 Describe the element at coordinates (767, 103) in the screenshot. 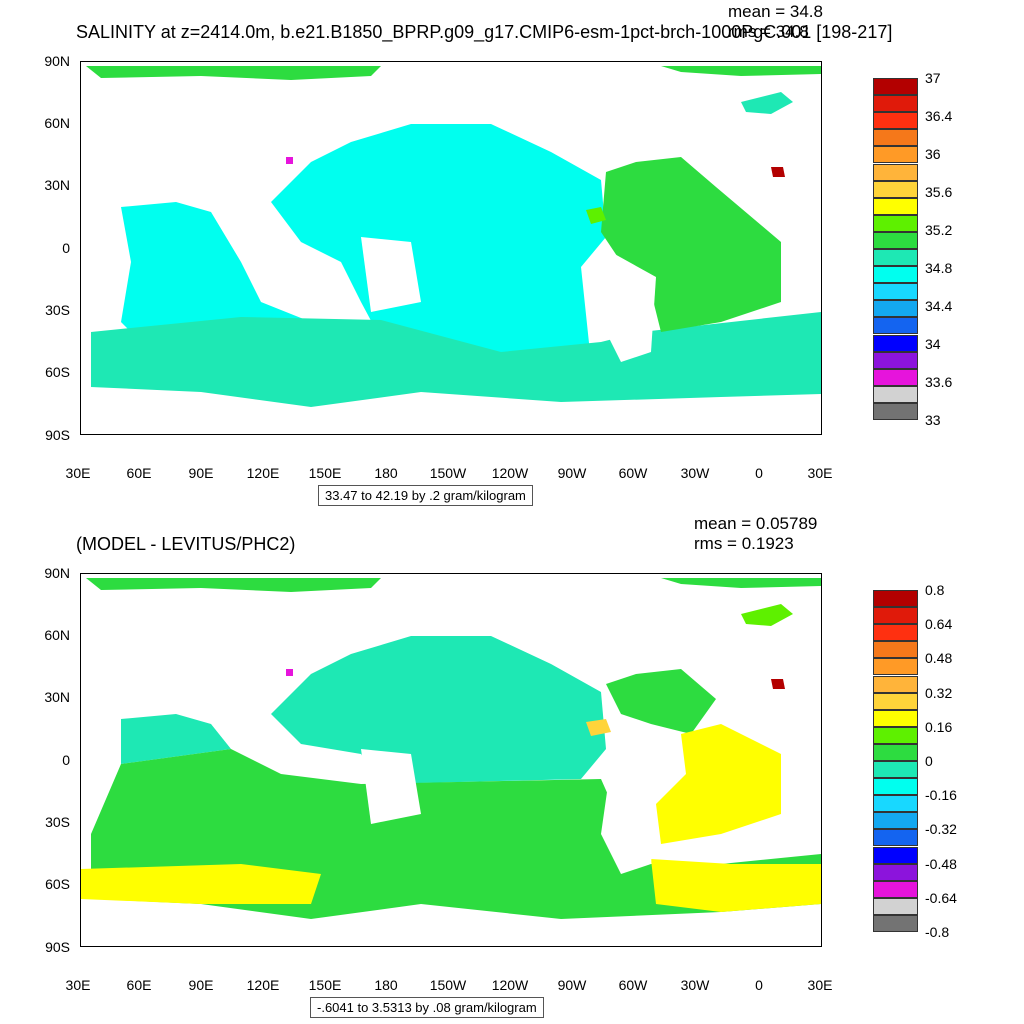

I see `nordic-sea` at that location.